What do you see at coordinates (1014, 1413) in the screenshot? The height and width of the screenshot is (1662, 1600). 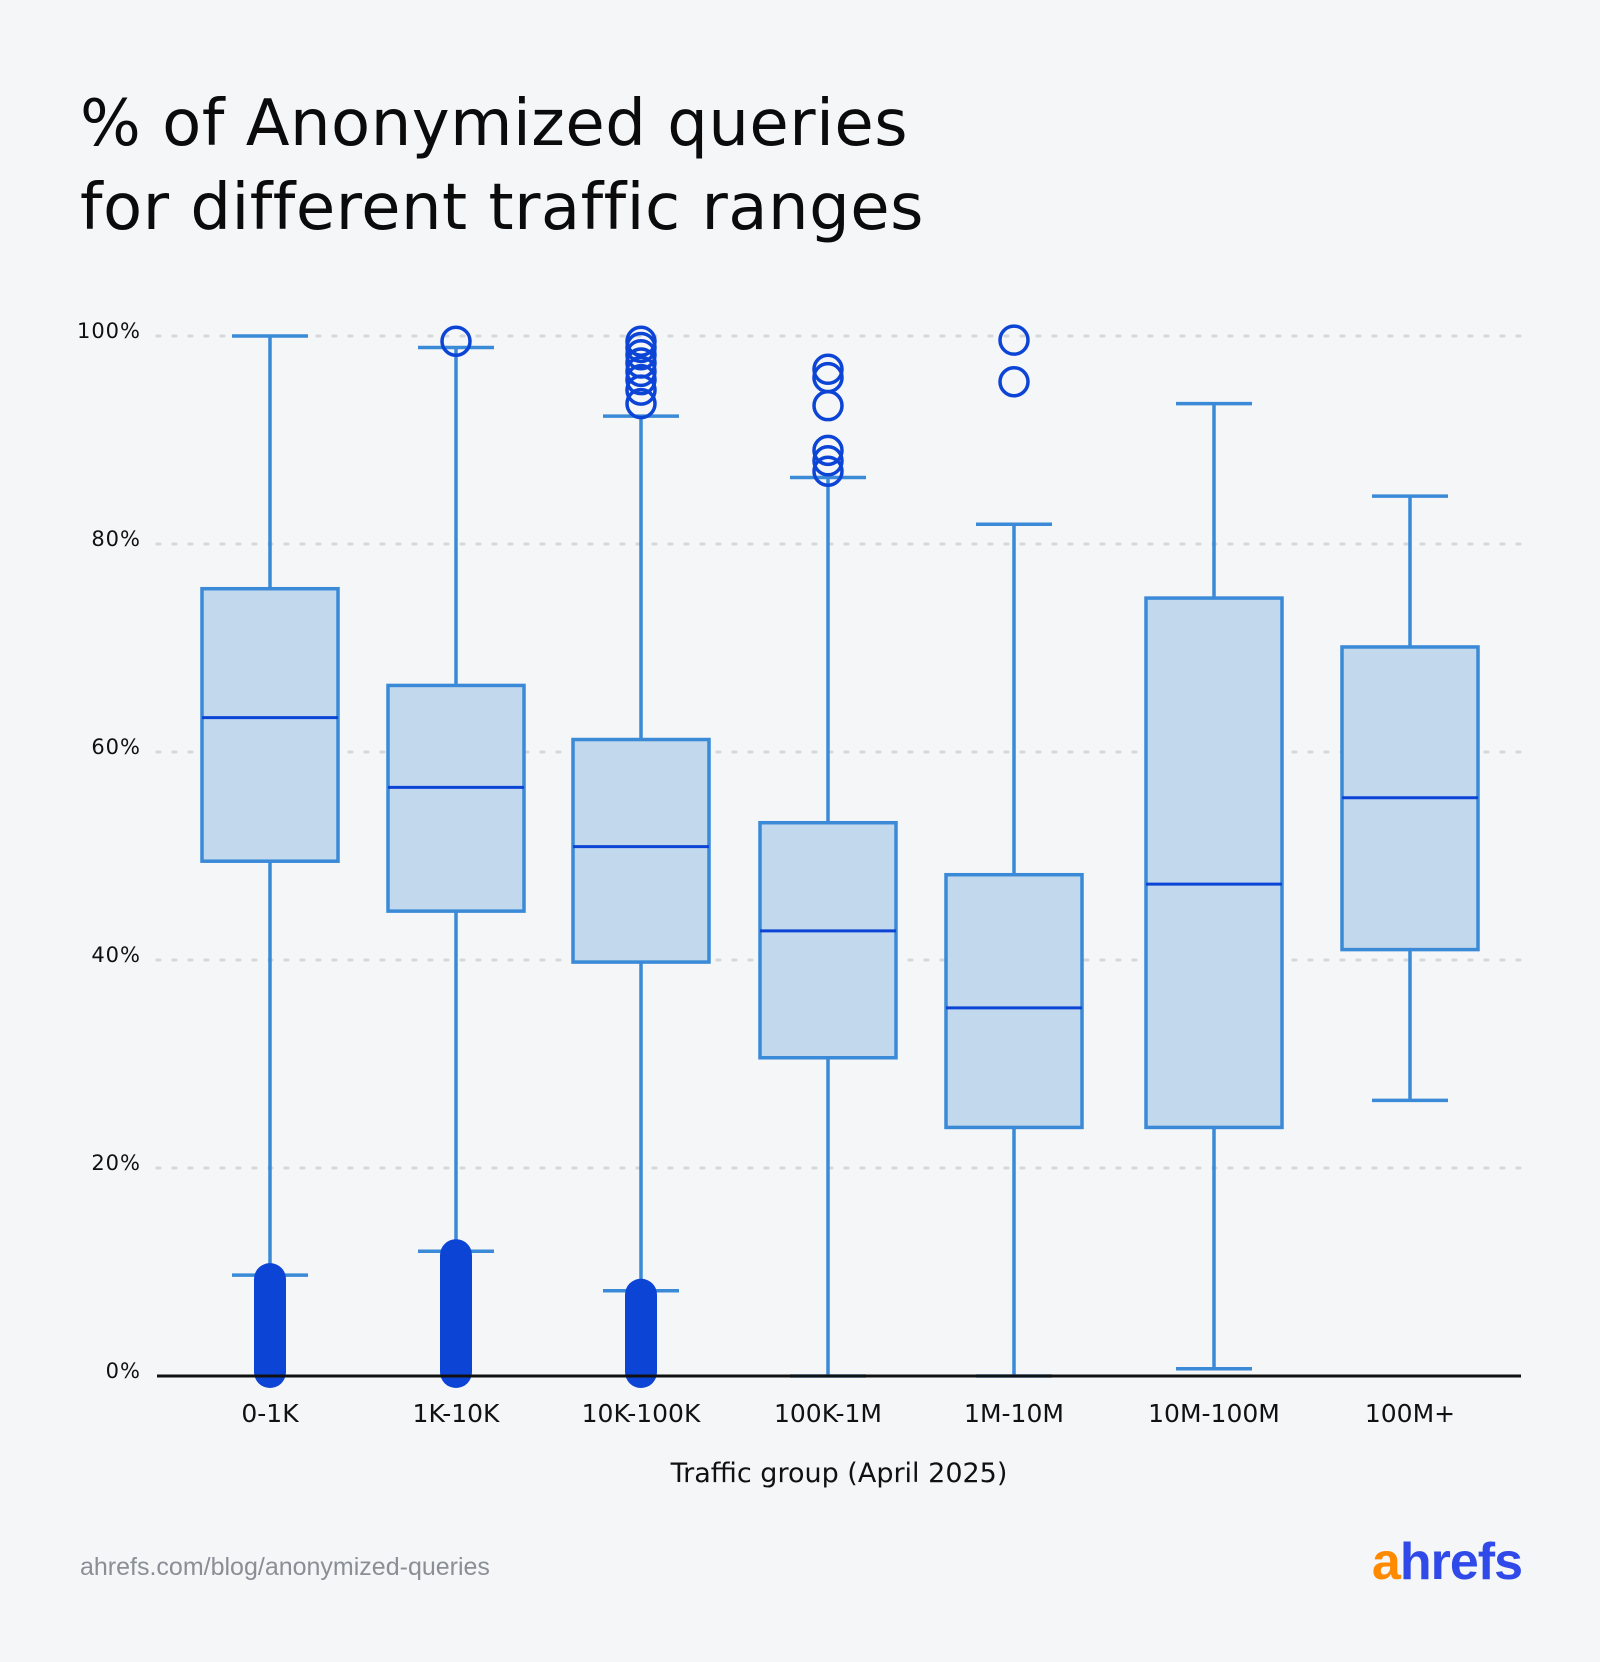 I see `x-tick-label: 1M-10M` at bounding box center [1014, 1413].